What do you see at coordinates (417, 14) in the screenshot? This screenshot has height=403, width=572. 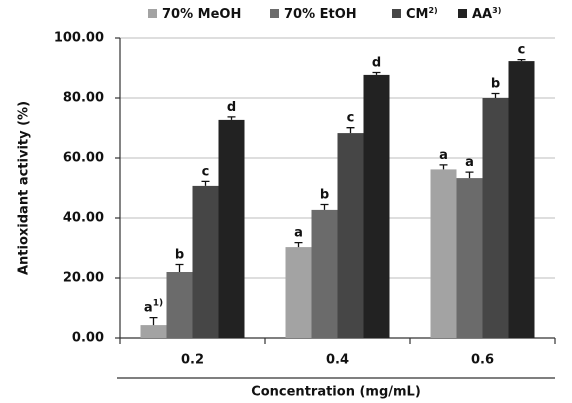 I see `legend-name: CM` at bounding box center [417, 14].